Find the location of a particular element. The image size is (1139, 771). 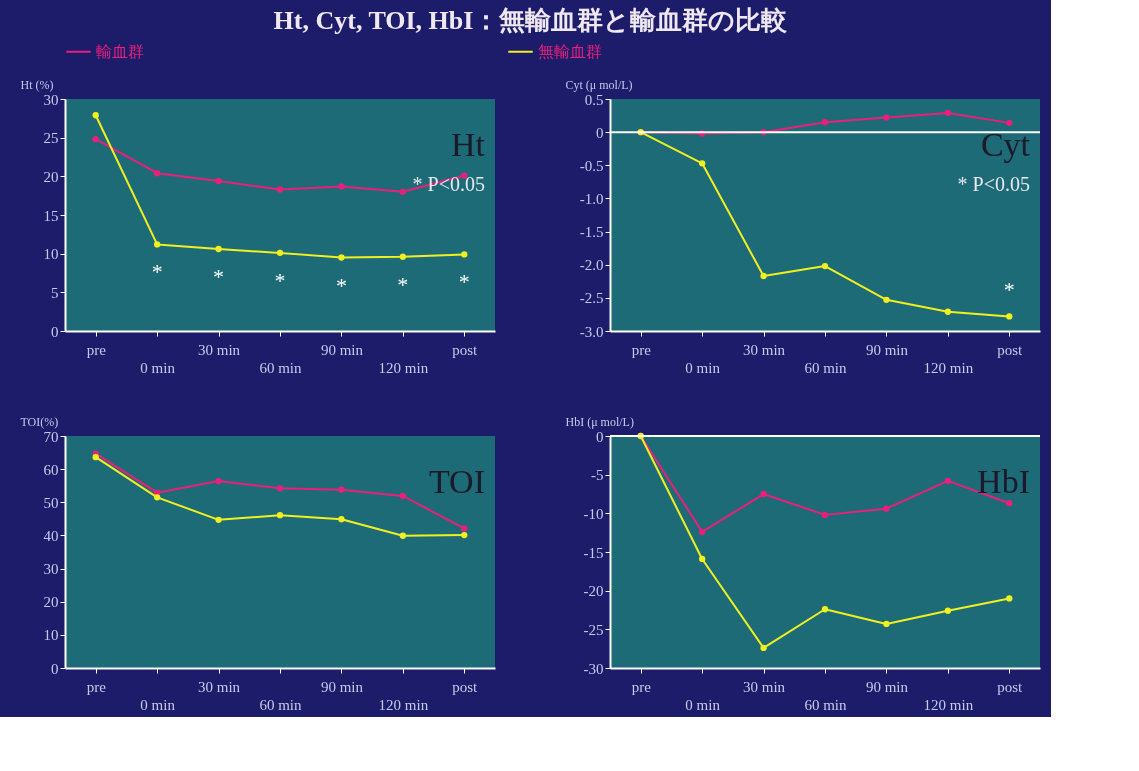

legend-label: 無輸血群 is located at coordinates (570, 51).